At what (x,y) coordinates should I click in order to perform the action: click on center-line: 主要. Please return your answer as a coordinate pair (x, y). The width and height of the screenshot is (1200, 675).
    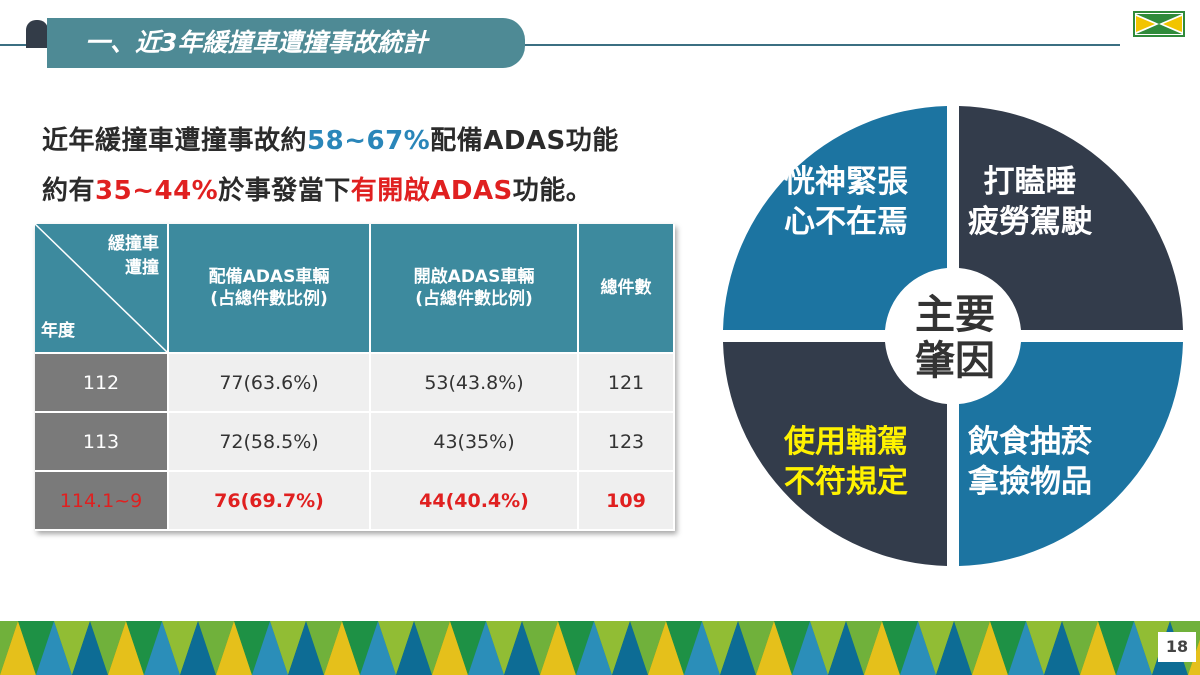
    Looking at the image, I should click on (955, 315).